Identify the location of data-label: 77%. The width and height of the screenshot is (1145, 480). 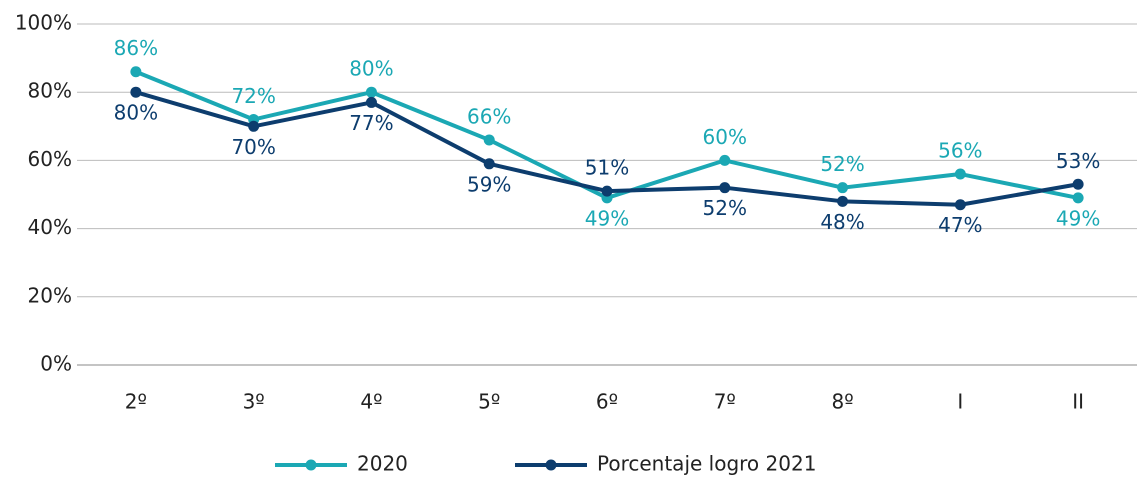
(371, 123).